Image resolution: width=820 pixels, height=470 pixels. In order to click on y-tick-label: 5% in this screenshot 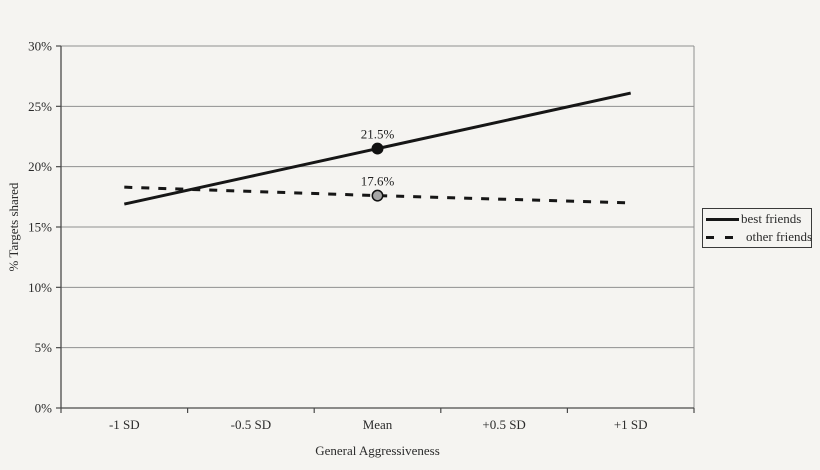, I will do `click(44, 347)`.